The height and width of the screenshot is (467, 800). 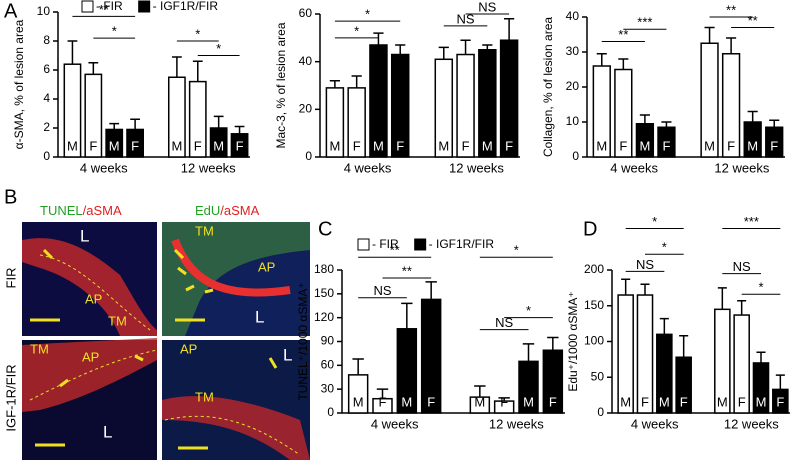 What do you see at coordinates (119, 384) in the screenshot?
I see `scale-bar` at bounding box center [119, 384].